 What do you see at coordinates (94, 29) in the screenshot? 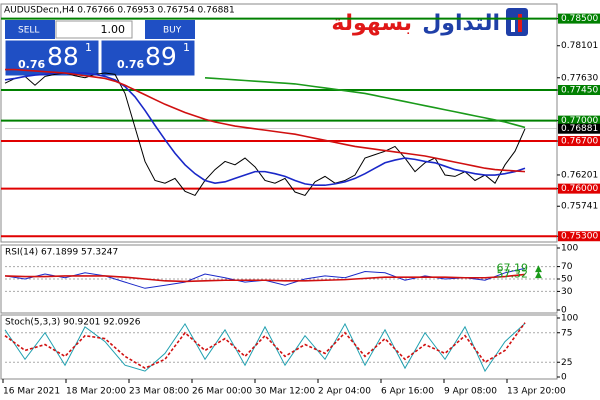
I see `lot-input` at bounding box center [94, 29].